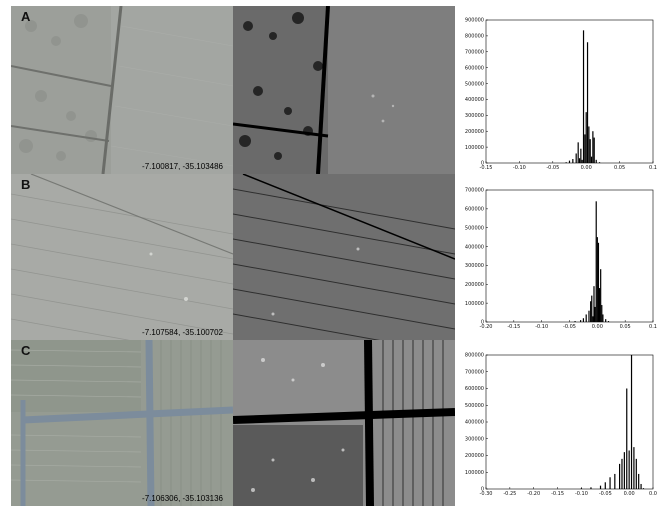  Describe the element at coordinates (26, 350) in the screenshot. I see `panel-label-c: C` at that location.